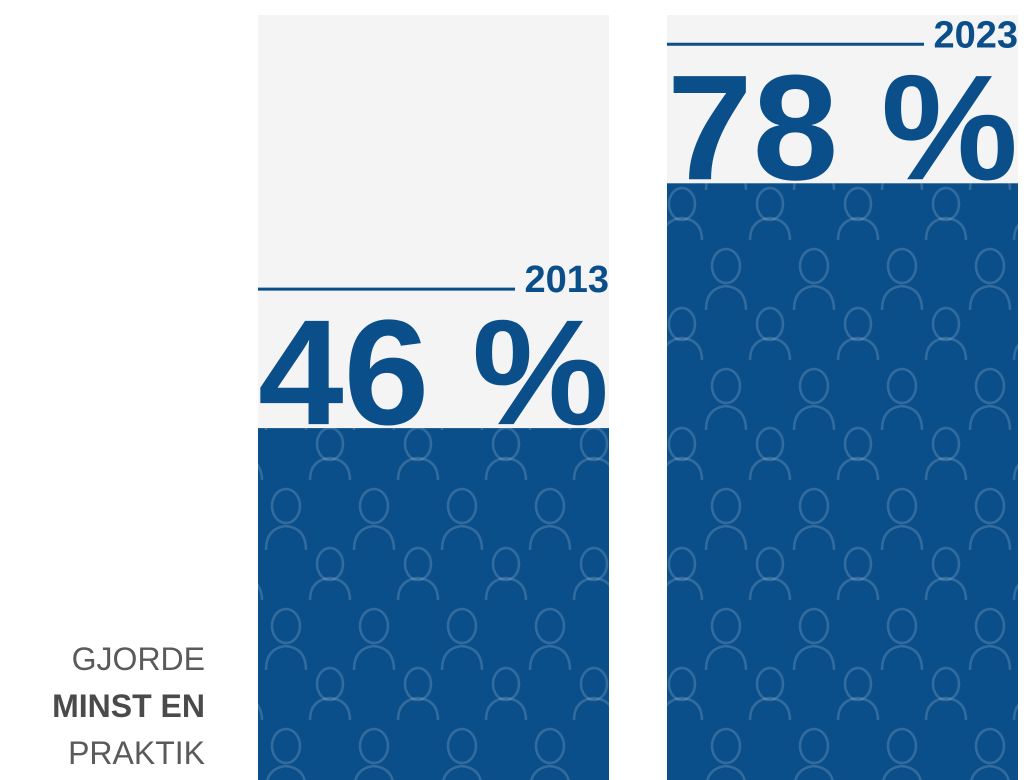 The width and height of the screenshot is (1031, 780). Describe the element at coordinates (566, 280) in the screenshot. I see `category-label: 2013` at that location.